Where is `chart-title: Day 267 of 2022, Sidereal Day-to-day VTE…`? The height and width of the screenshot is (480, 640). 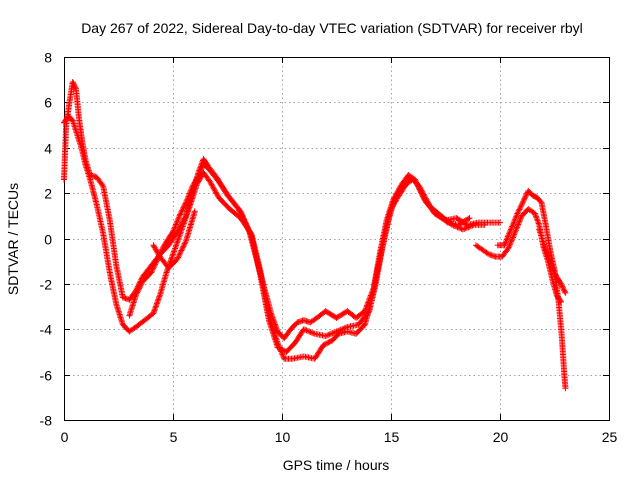 chart-title: Day 267 of 2022, Sidereal Day-to-day VTE… is located at coordinates (332, 28).